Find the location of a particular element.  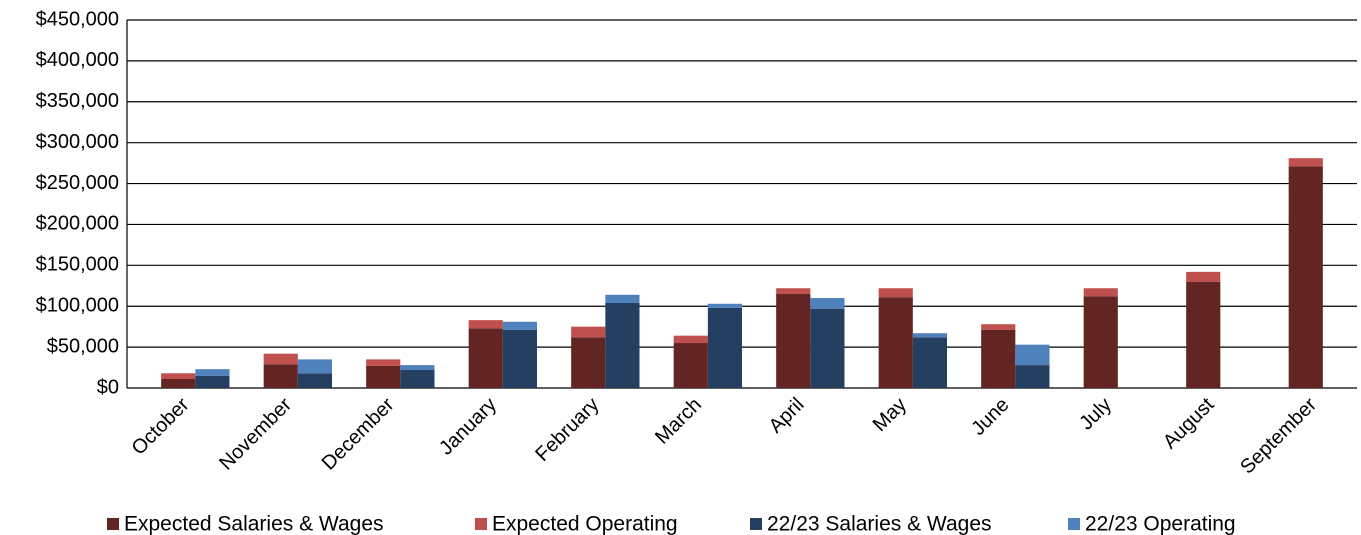

y-tick-label: $50,000 is located at coordinates (83, 346).